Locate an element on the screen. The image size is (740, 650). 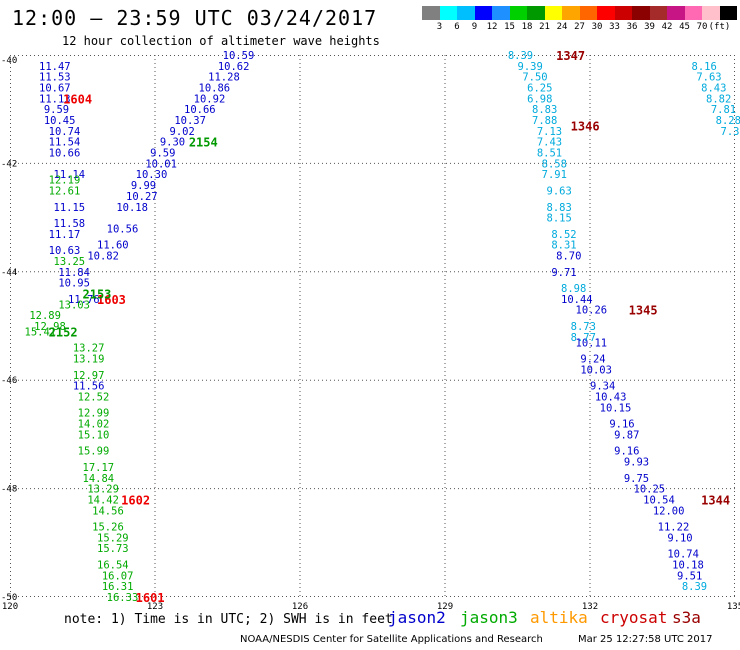
legend-cryosat: cryosat is located at coordinates (634, 617).